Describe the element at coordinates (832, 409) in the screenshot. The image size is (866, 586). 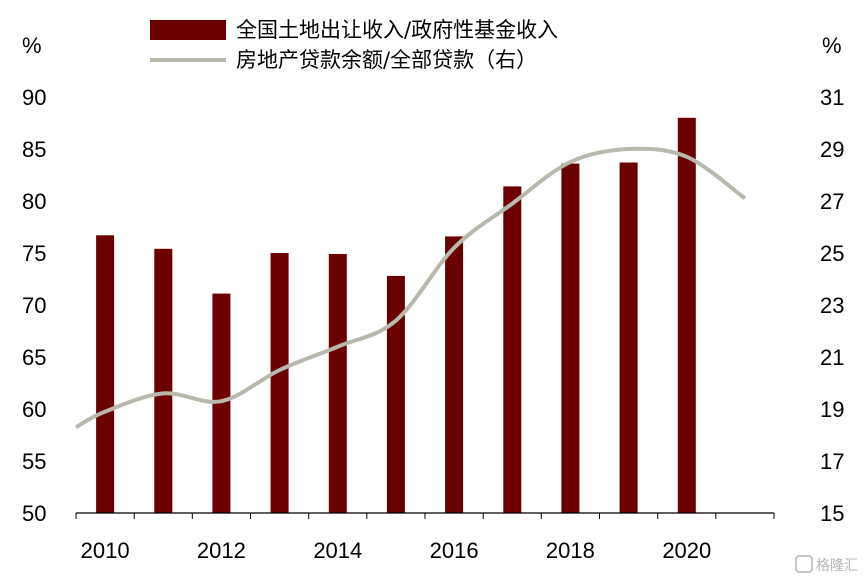
I see `right-tick-label: 19` at that location.